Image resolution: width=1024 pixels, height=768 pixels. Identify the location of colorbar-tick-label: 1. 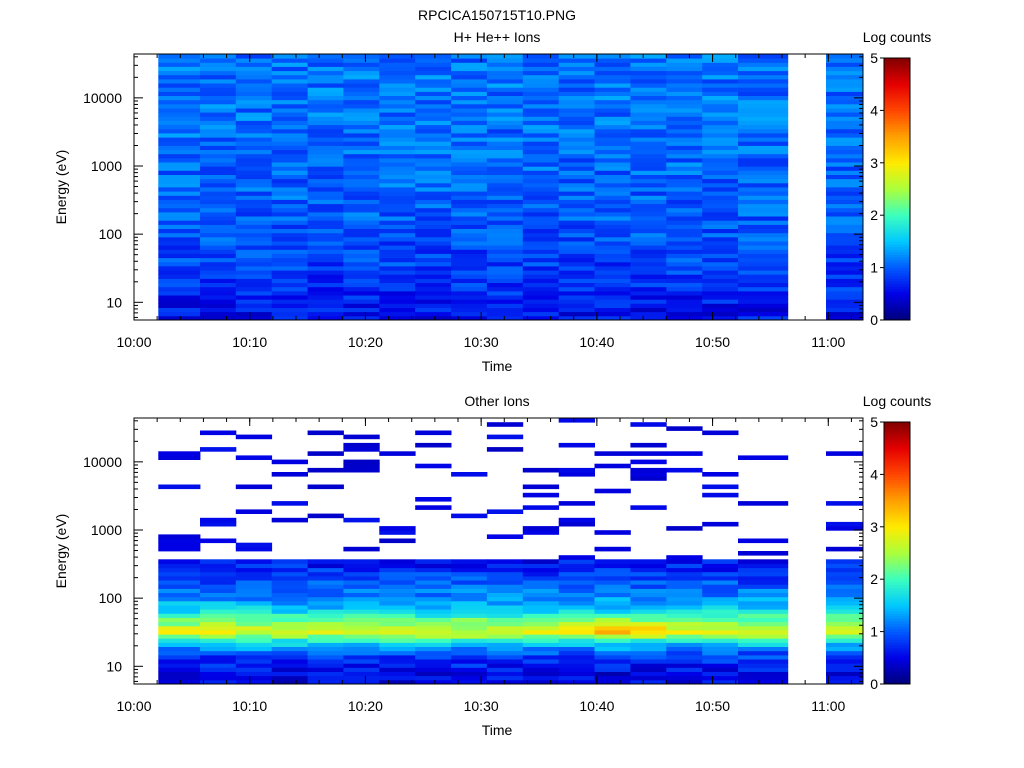
(874, 268).